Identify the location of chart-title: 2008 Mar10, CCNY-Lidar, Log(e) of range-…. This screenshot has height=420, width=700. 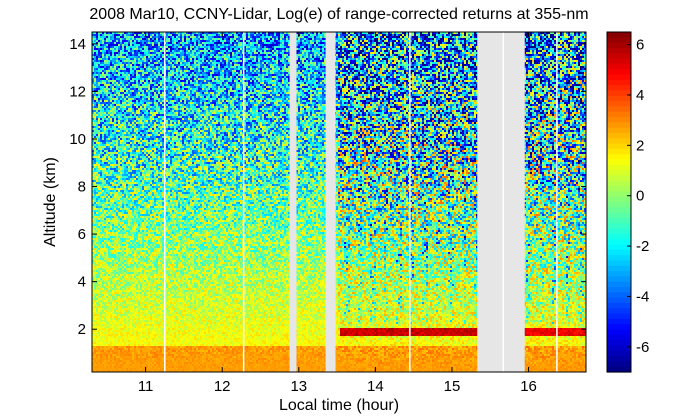
(338, 14).